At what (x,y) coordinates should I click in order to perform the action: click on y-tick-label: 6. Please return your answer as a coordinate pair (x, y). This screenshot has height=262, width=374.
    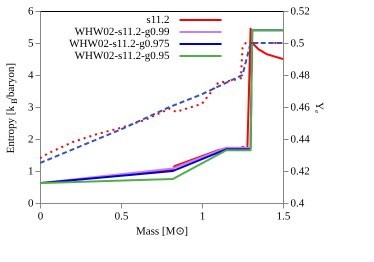
    Looking at the image, I should click on (31, 12).